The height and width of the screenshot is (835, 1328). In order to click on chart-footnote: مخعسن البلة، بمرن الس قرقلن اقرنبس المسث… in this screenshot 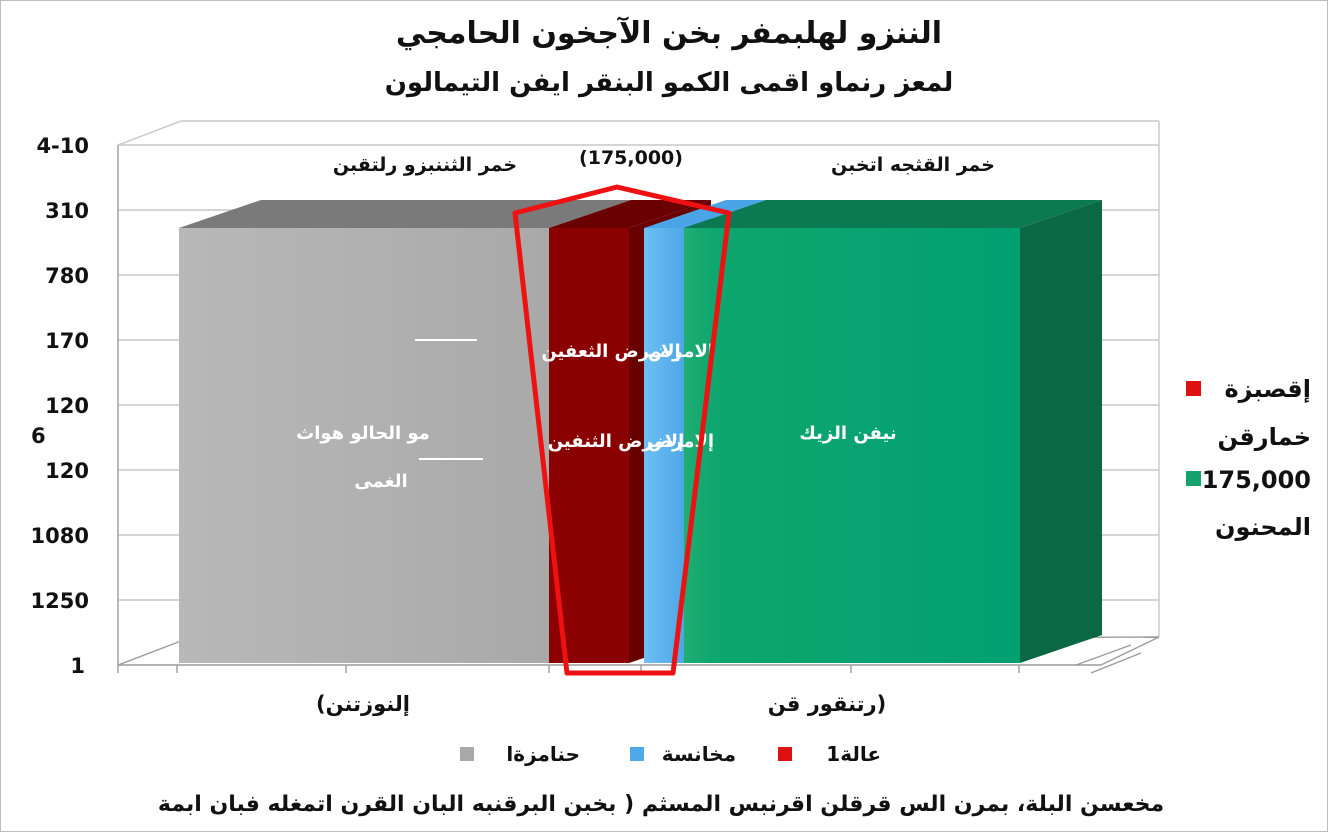, I will do `click(661, 804)`.